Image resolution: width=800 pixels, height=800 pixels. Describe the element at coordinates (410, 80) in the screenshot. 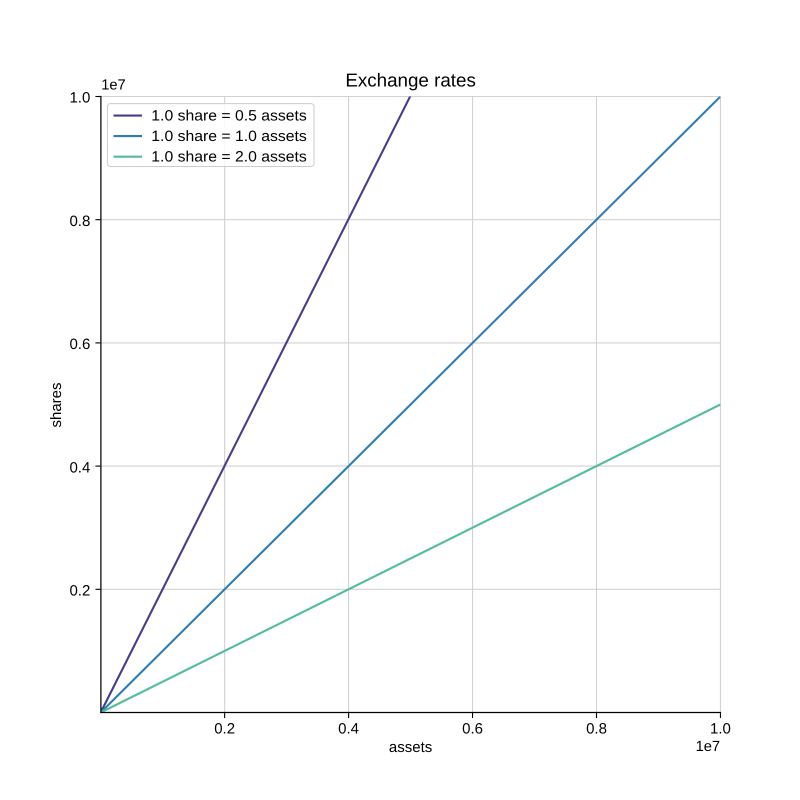

I see `svg-text: Exchange rates` at that location.